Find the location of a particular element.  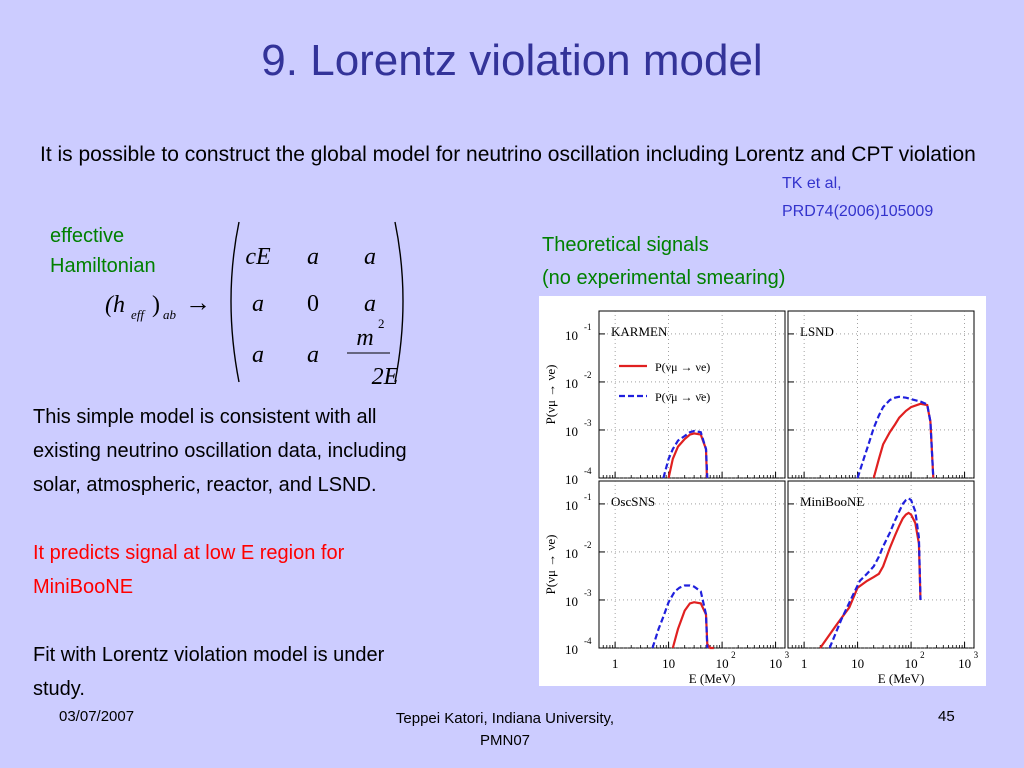

hamiltonian-label-line: effective is located at coordinates (87, 236).